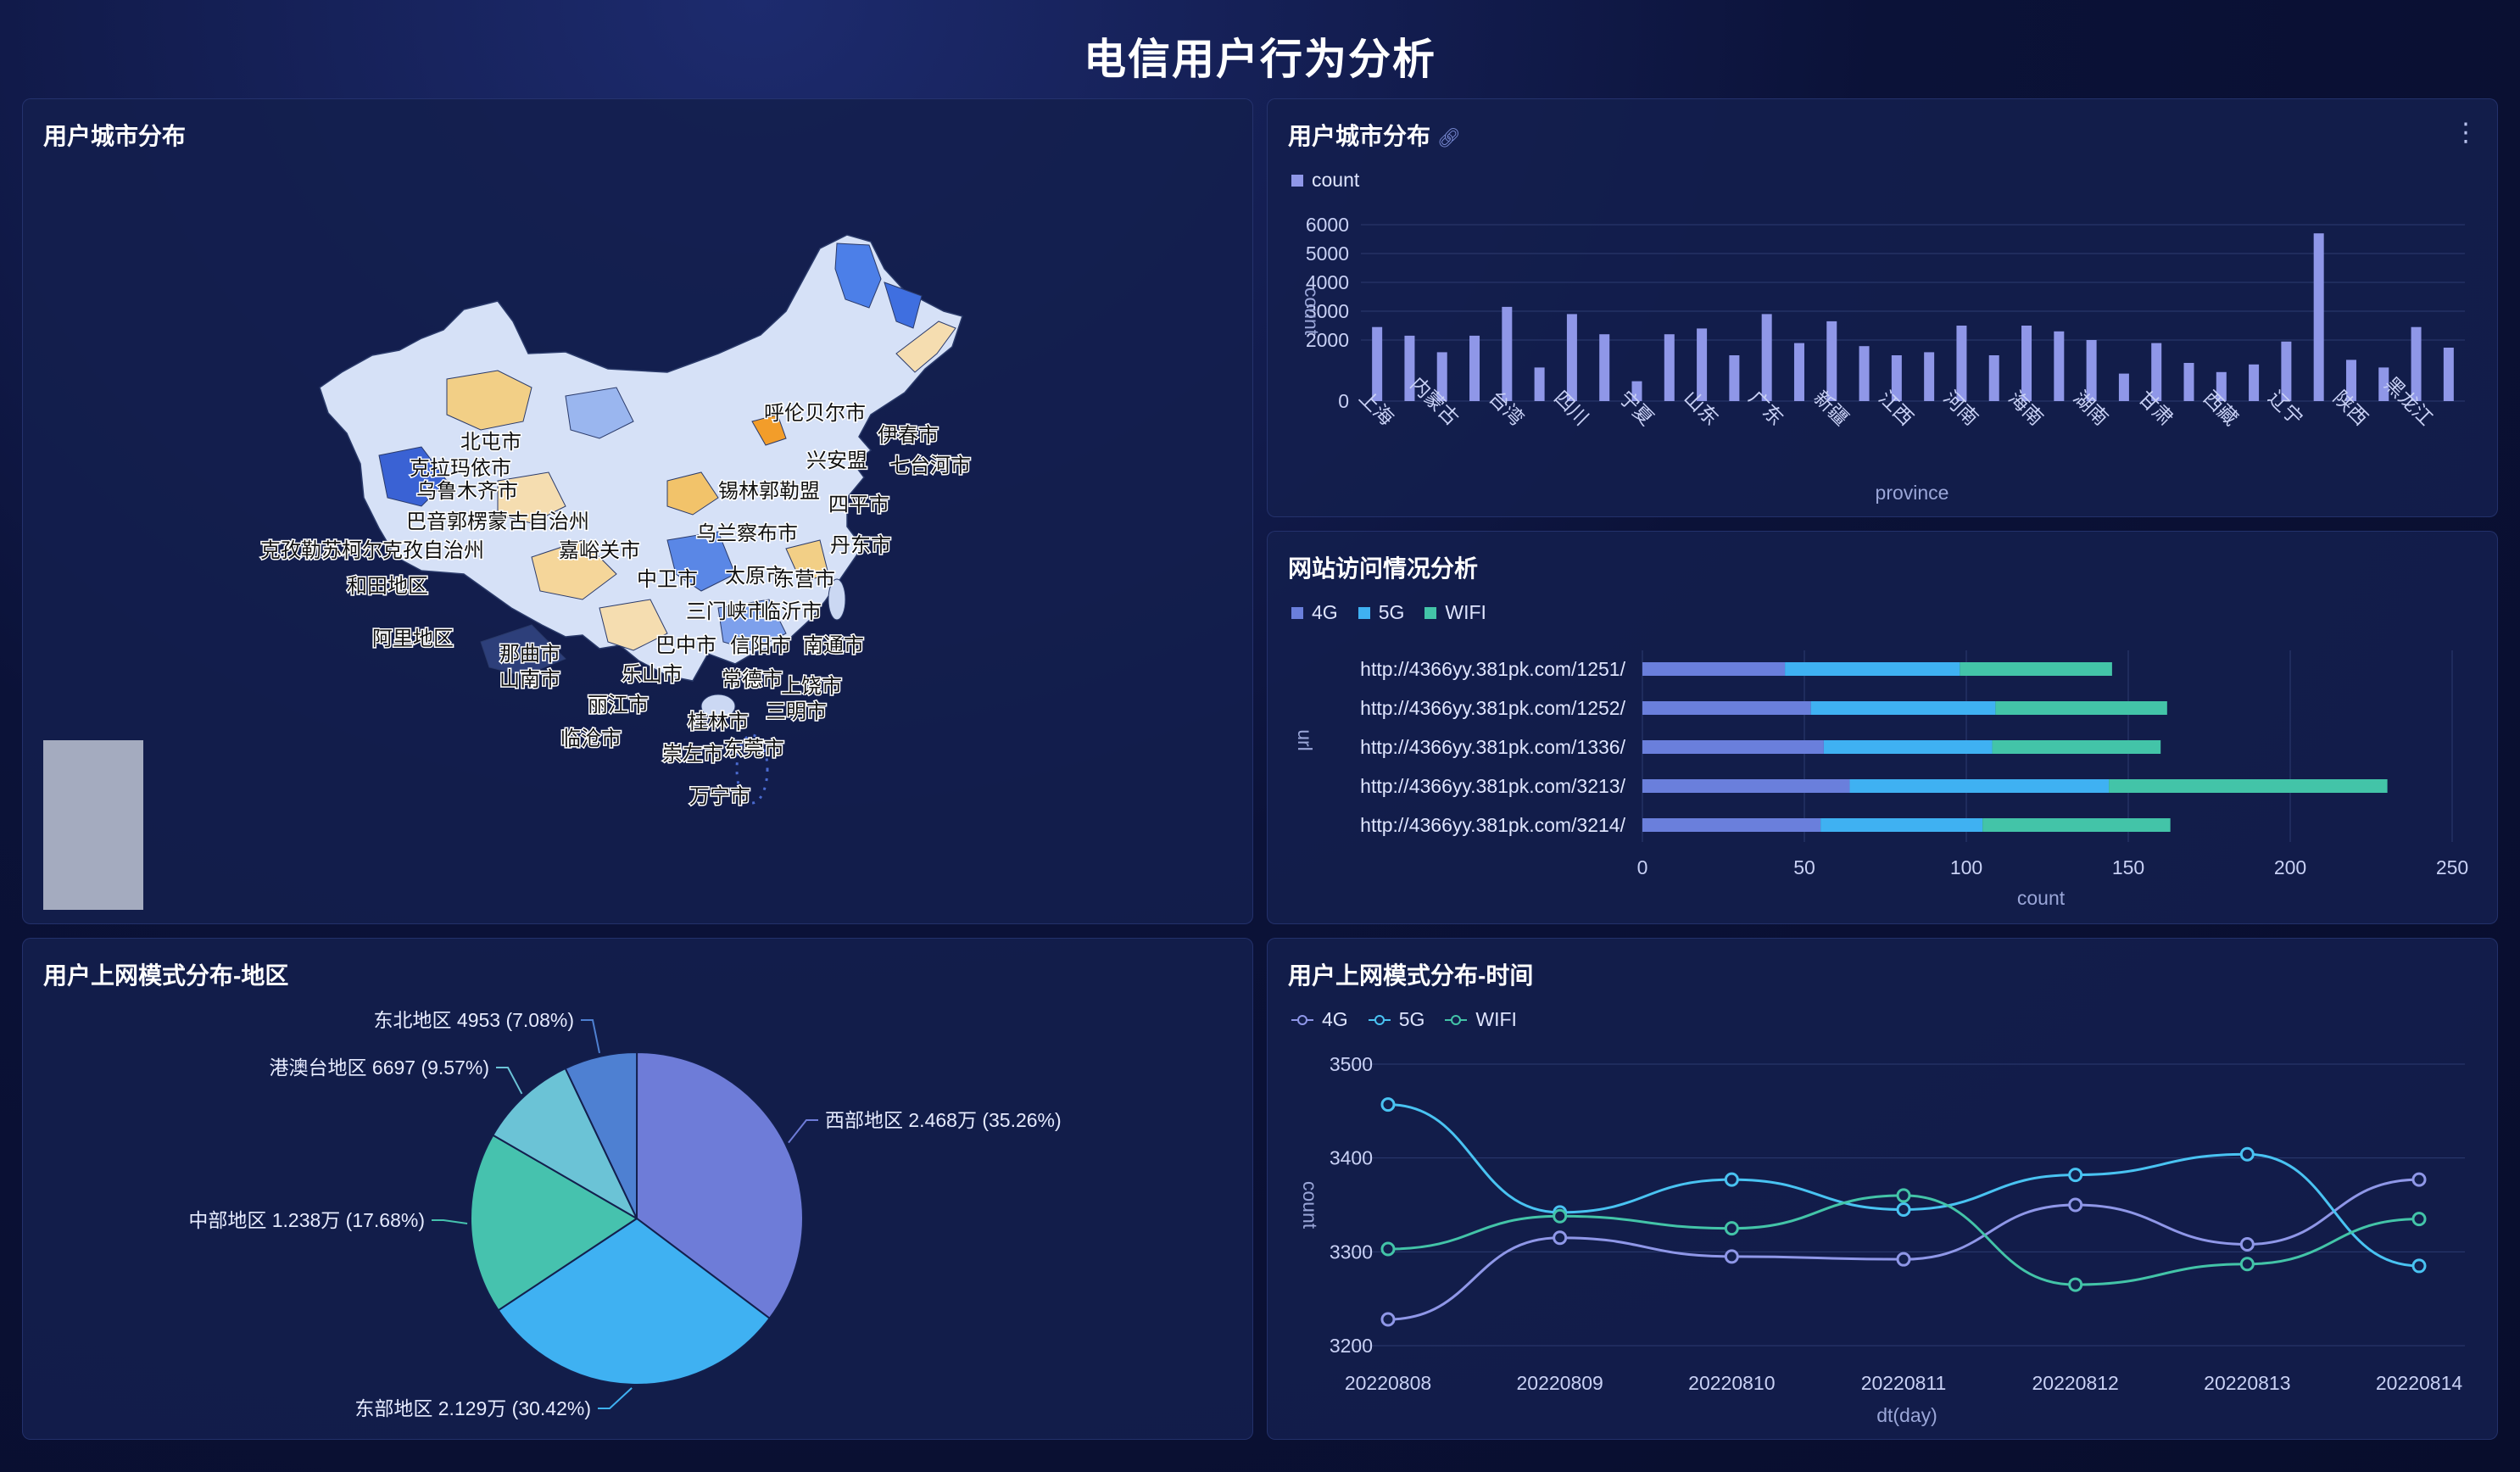 The image size is (2520, 1472). Describe the element at coordinates (943, 1120) in the screenshot. I see `pie-slice-label: 西部地区 2.468万 (35.26%)` at that location.